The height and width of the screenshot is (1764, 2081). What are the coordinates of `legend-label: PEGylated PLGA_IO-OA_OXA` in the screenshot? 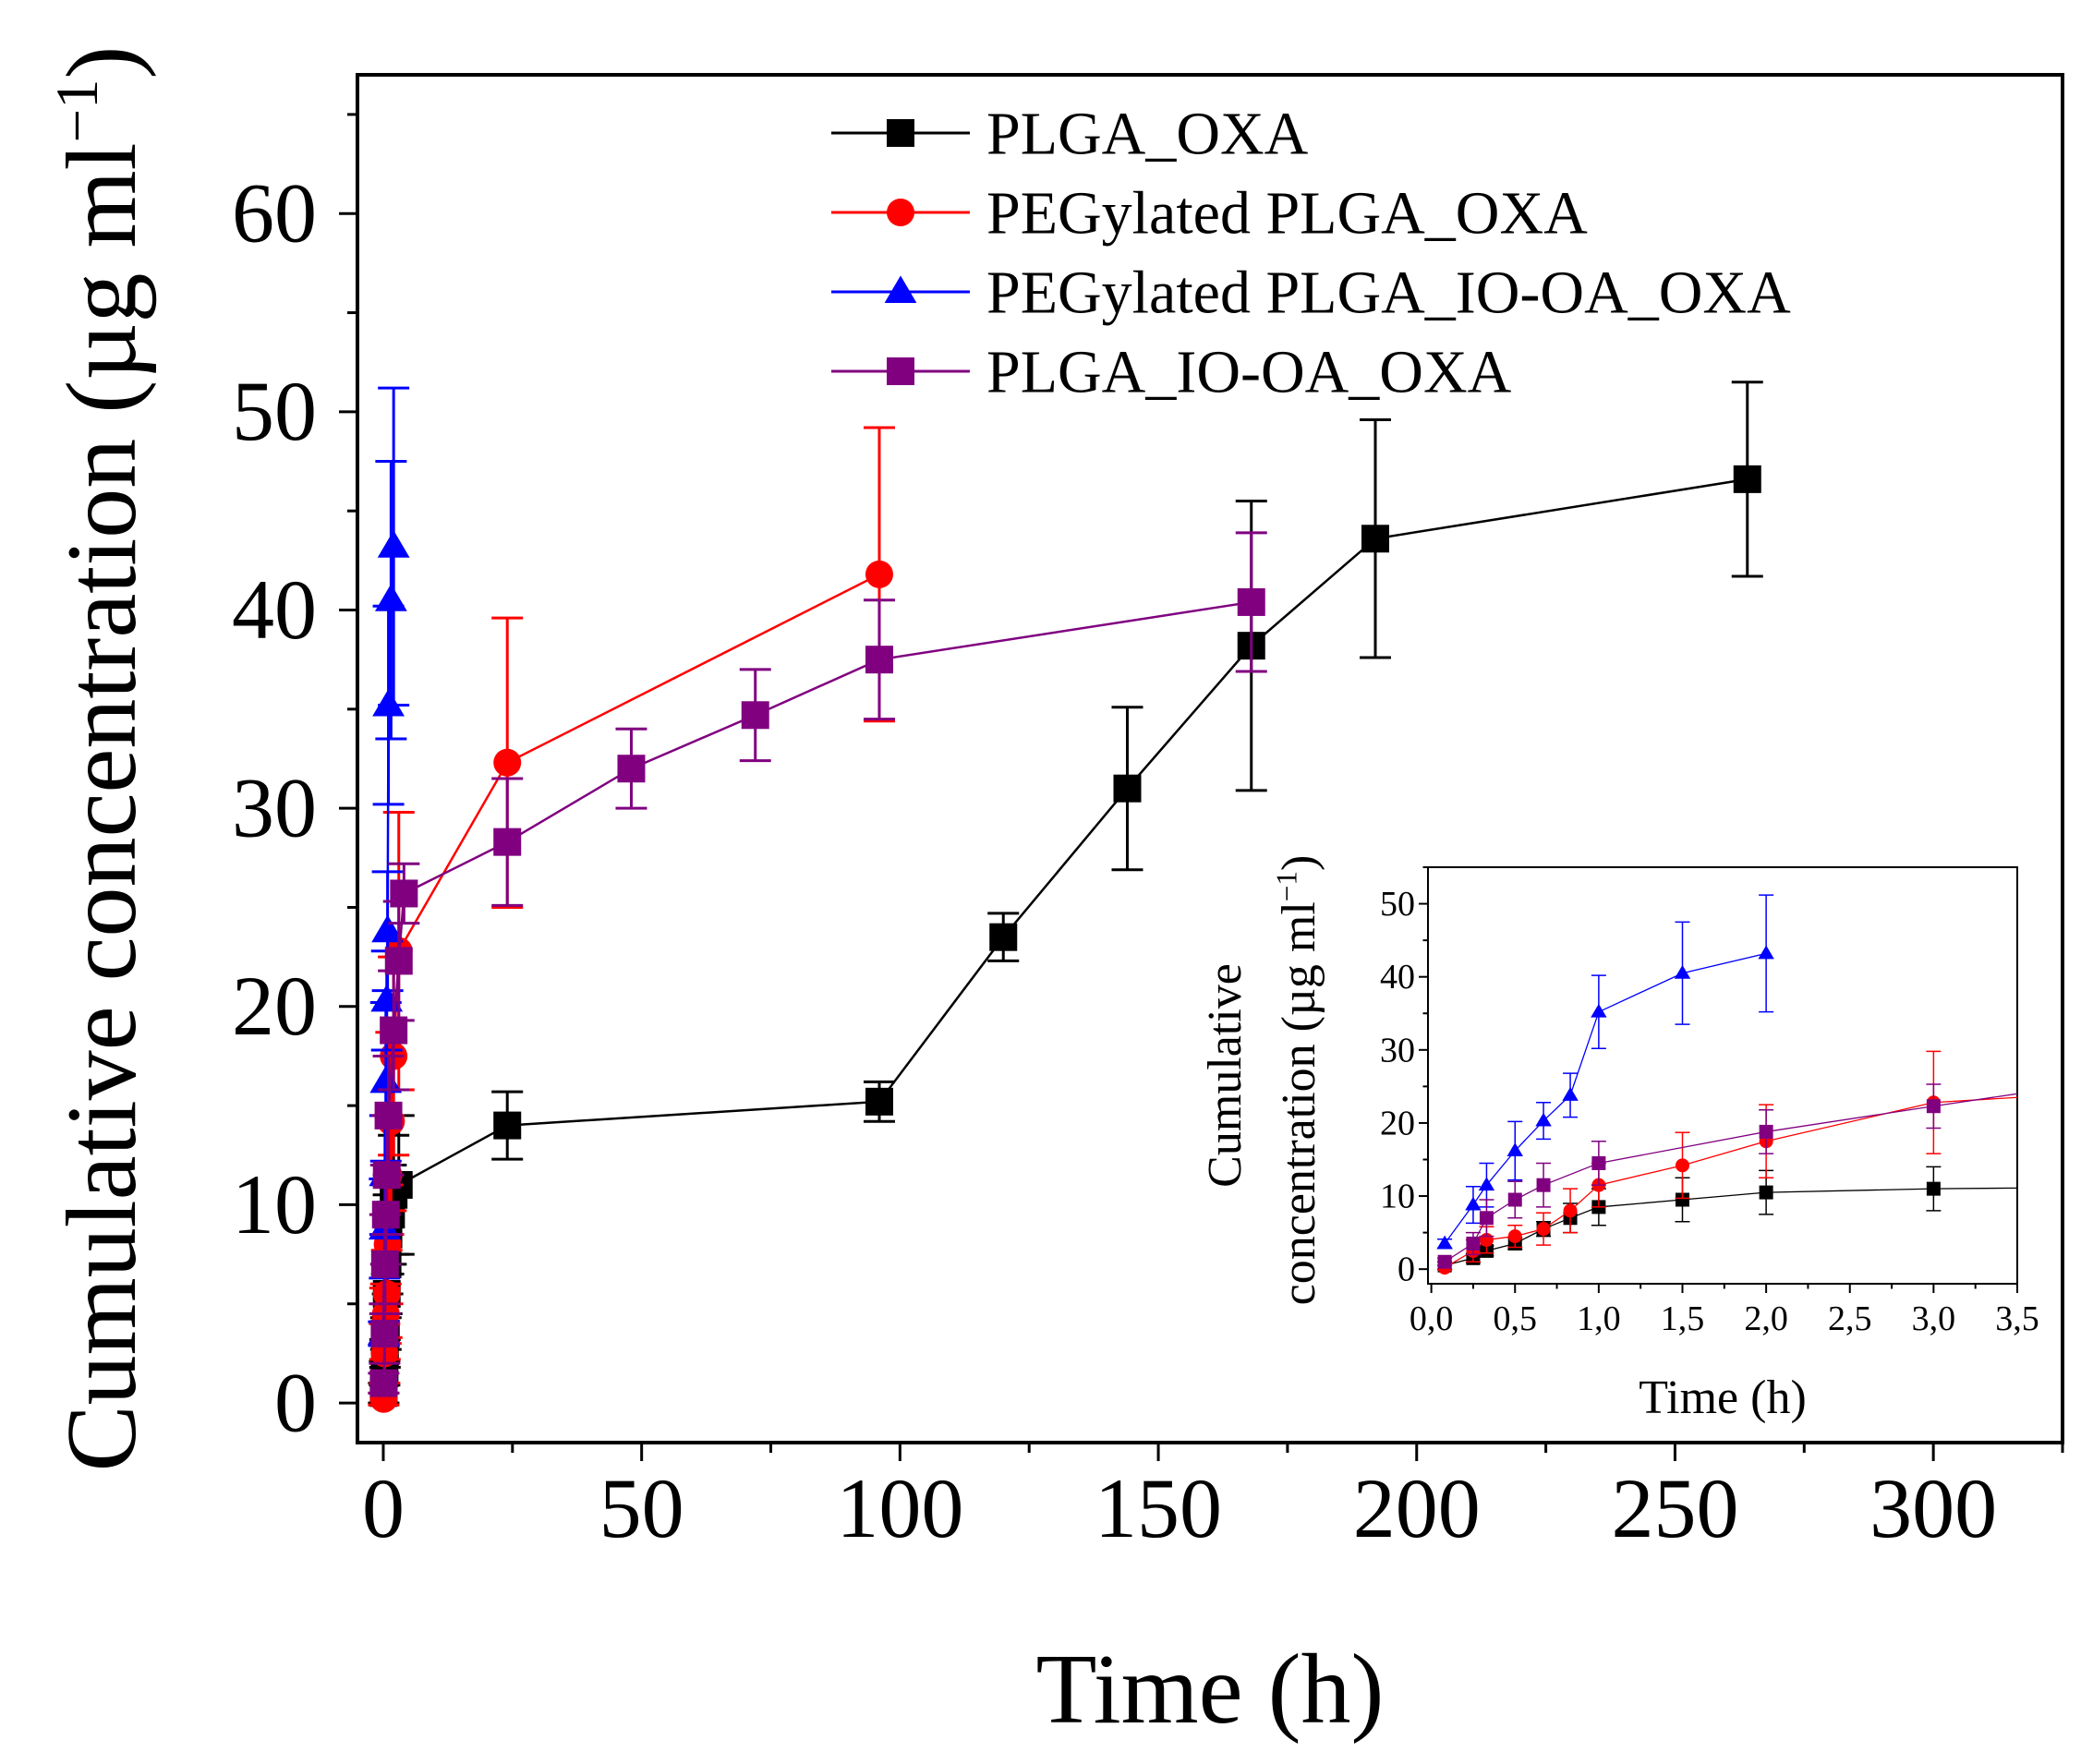 It's located at (1388, 292).